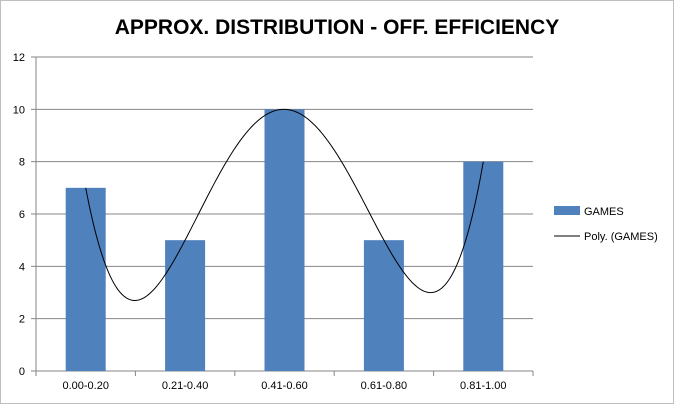  Describe the element at coordinates (22, 320) in the screenshot. I see `y-tick-label: 2` at that location.